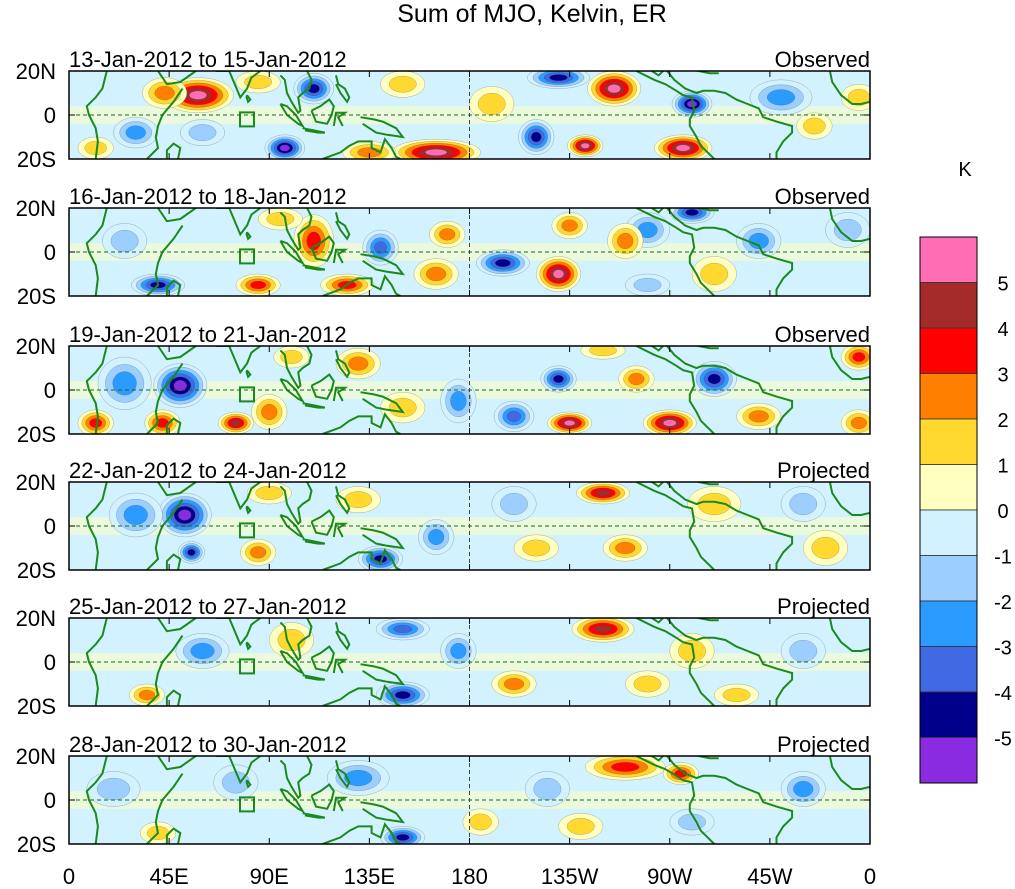  Describe the element at coordinates (532, 14) in the screenshot. I see `chart-title: Sum of MJO, Kelvin, ER` at that location.